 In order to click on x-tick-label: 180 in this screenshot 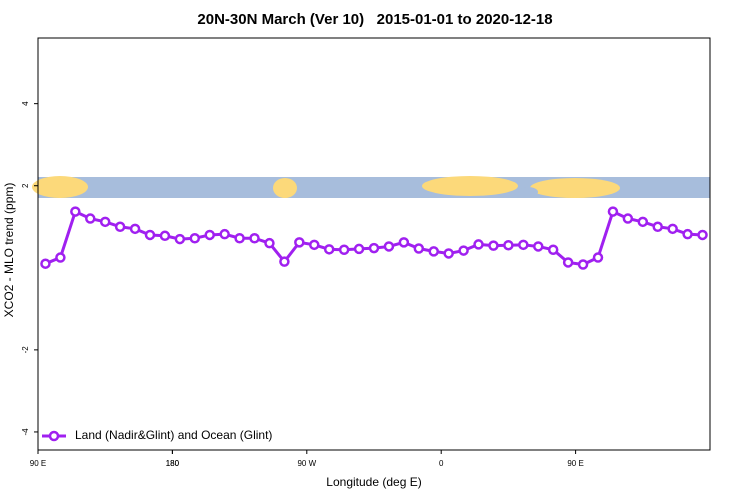, I will do `click(173, 463)`.